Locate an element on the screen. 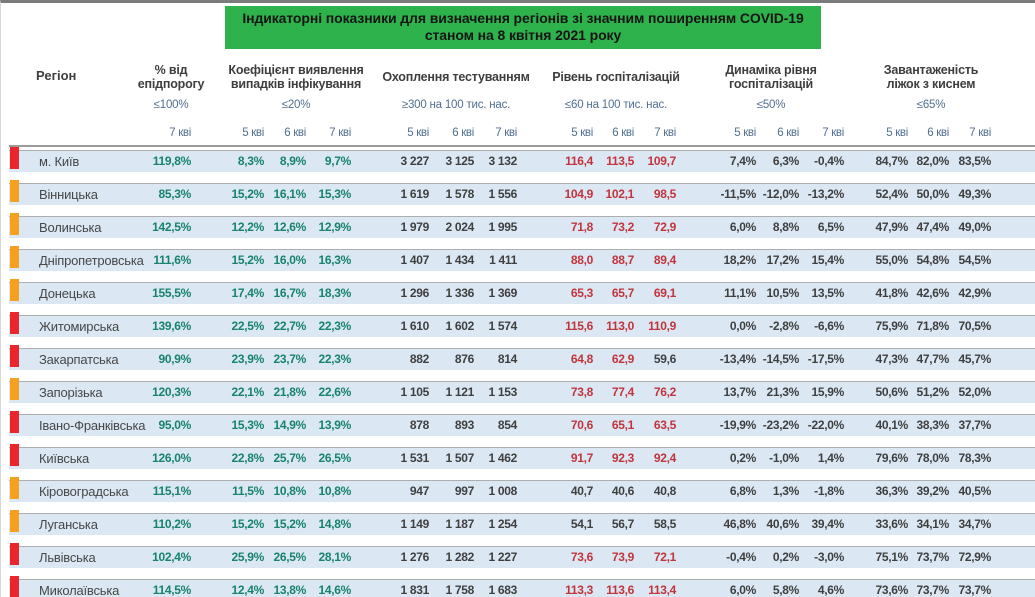  oxygen-beds-value: 52,0% is located at coordinates (974, 392).